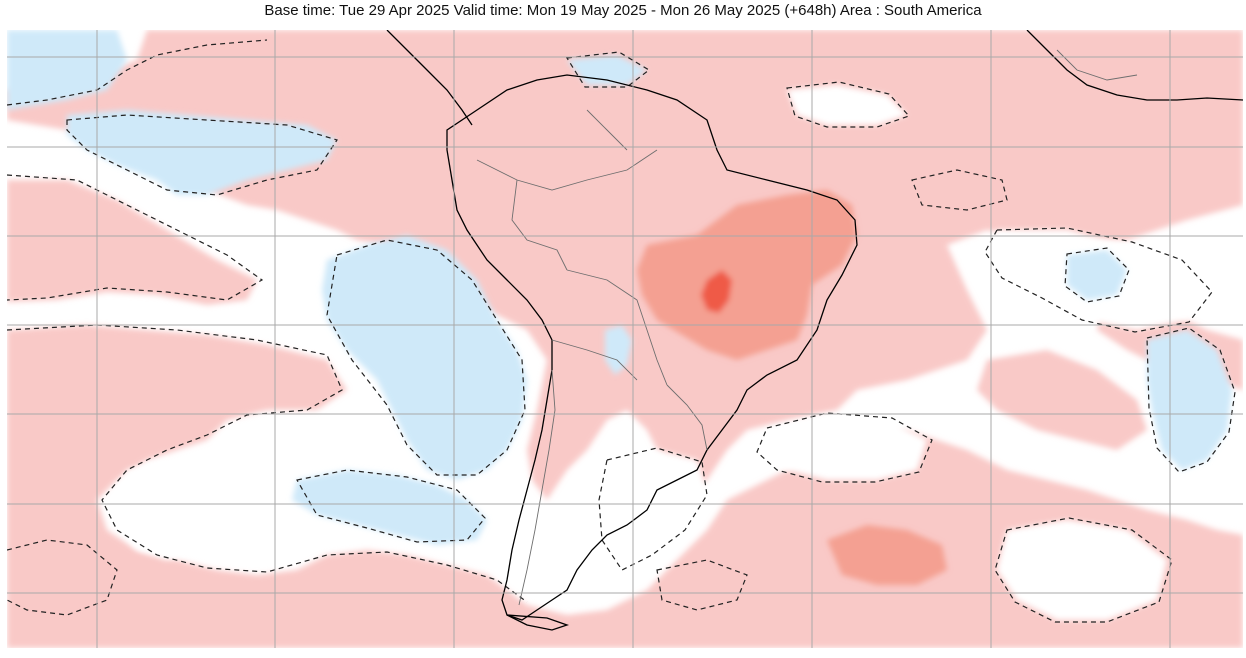  I want to click on neutral-patch-argentine-sea, so click(652, 510).